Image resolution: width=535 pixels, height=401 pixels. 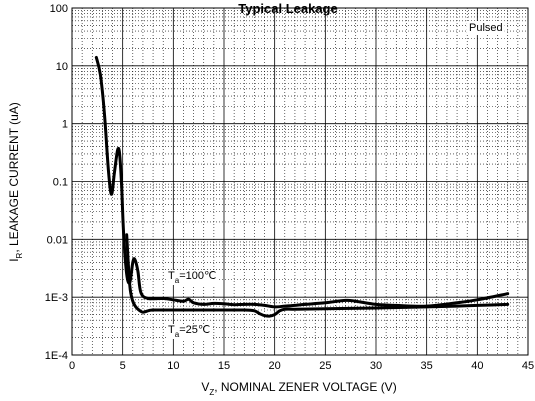 What do you see at coordinates (528, 366) in the screenshot?
I see `x-tick-label: 45` at bounding box center [528, 366].